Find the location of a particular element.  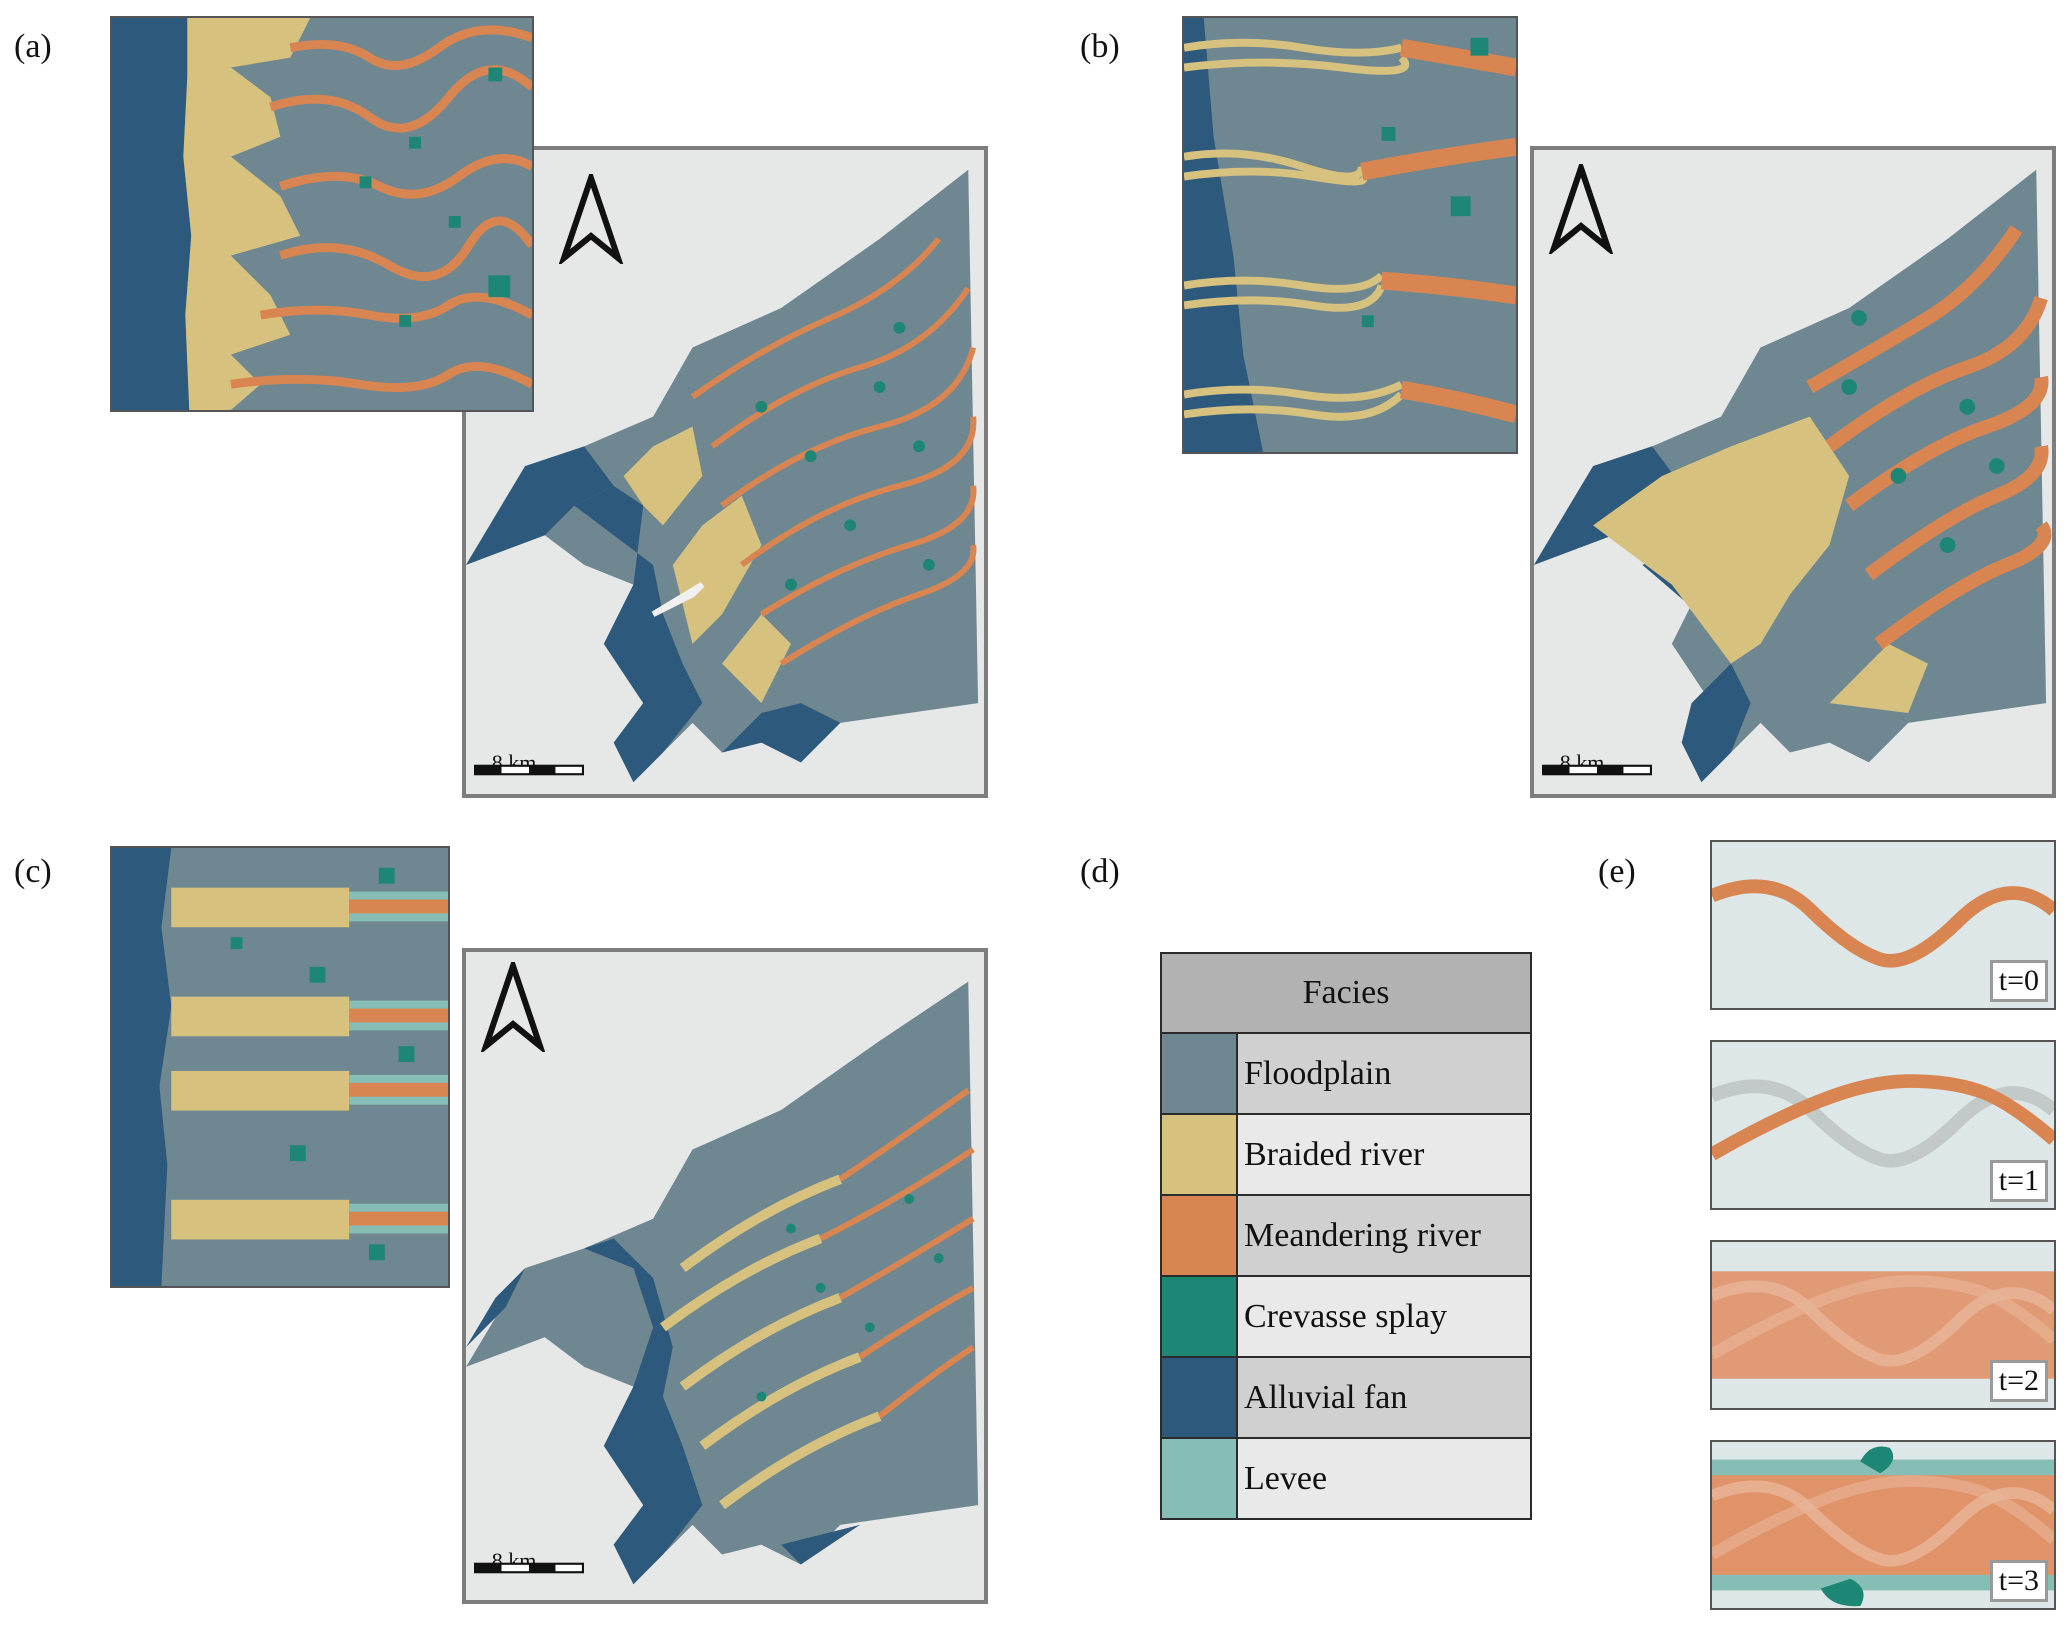

legend-item-meandering-river: Meandering river is located at coordinates (1346, 1236).